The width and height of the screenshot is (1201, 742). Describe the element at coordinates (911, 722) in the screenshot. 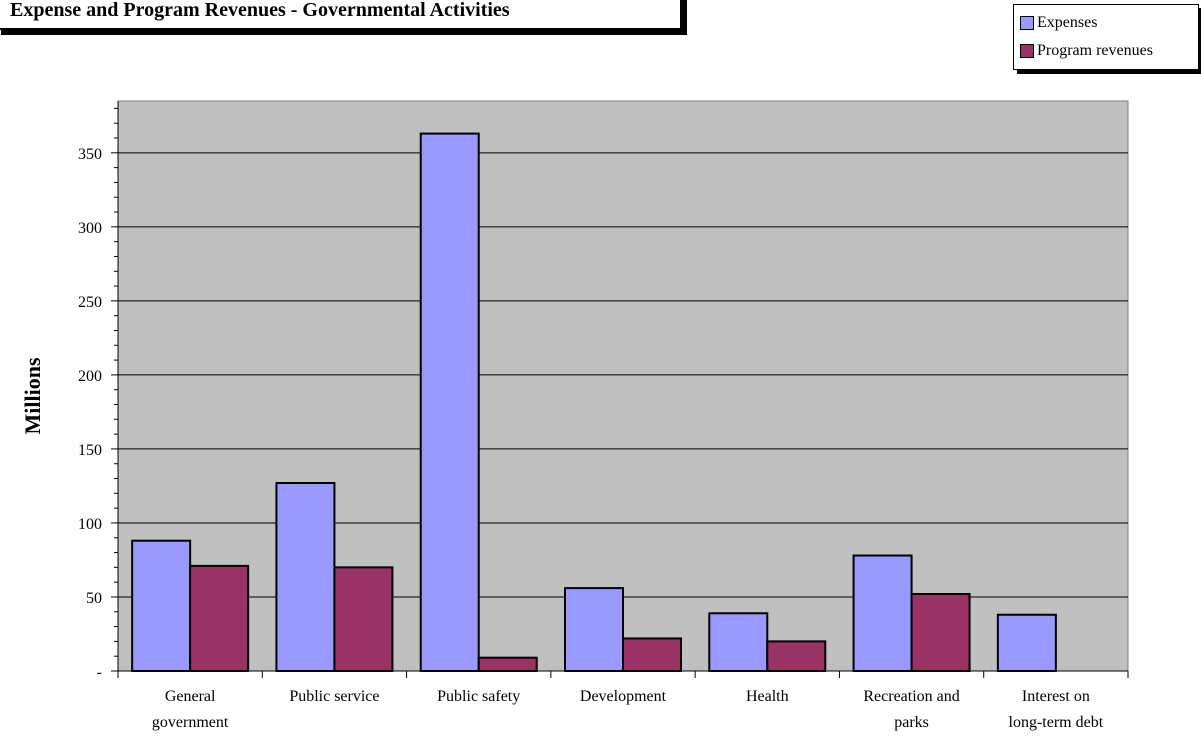

I see `x-category-label: parks` at that location.